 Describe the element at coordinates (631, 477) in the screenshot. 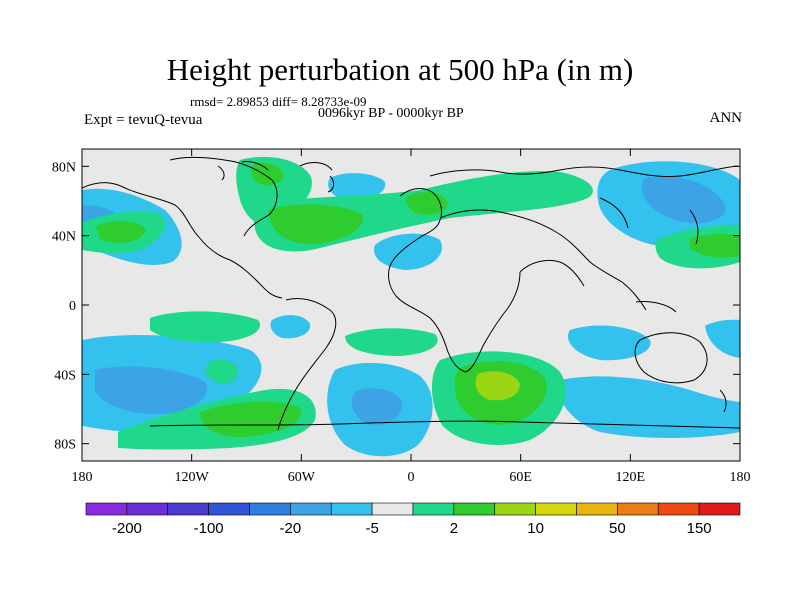

I see `lon-tick-label: 120E` at that location.